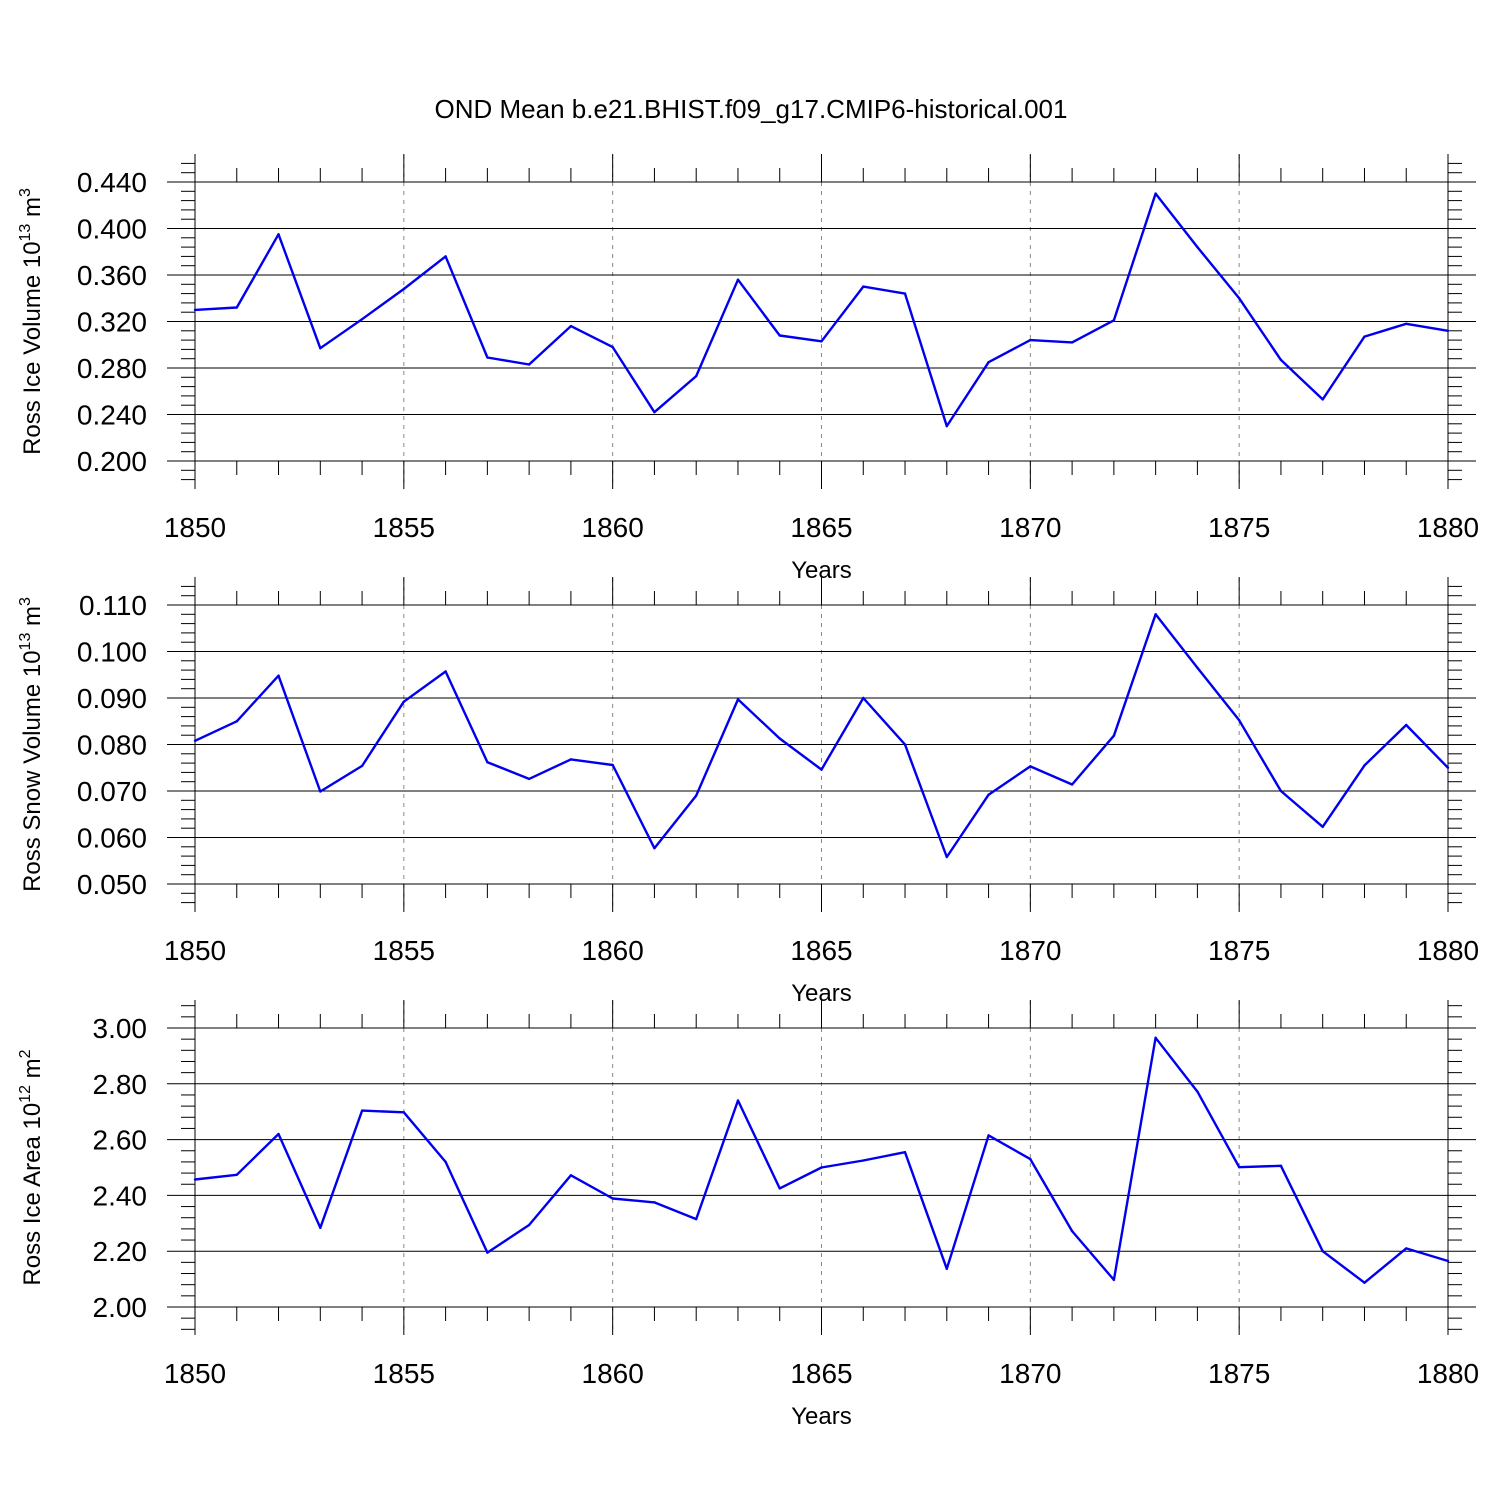  I want to click on y-axis-title: Ross Snow Volume 1013 m3, so click(31, 744).